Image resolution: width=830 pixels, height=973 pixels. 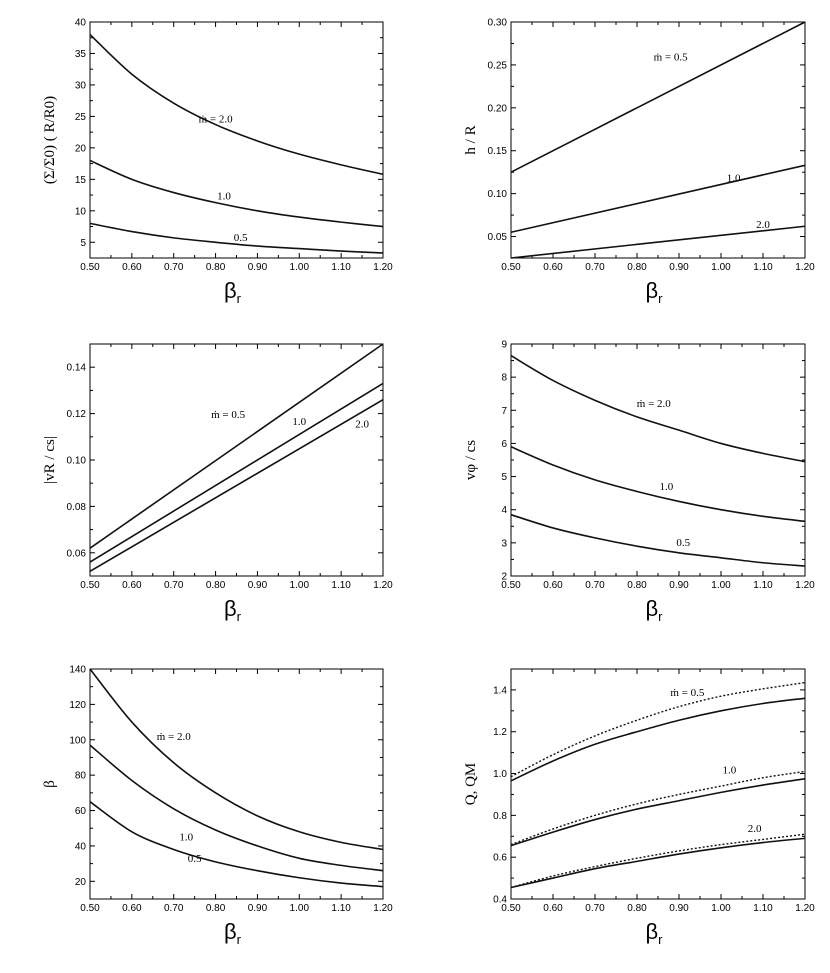 I want to click on y-axis-label: β, so click(x=50, y=784).